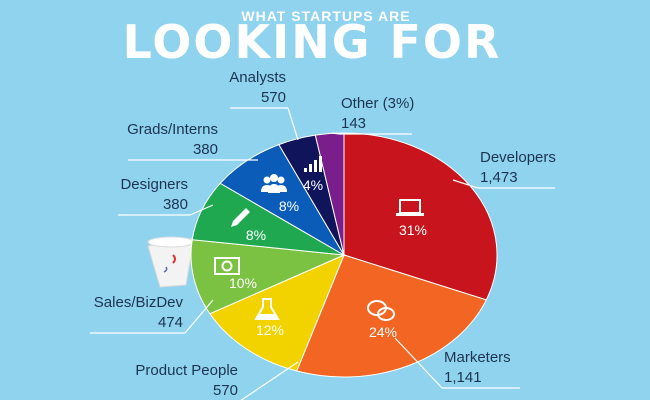 The height and width of the screenshot is (400, 650). I want to click on chart-title: LOOKING FOR, so click(312, 42).